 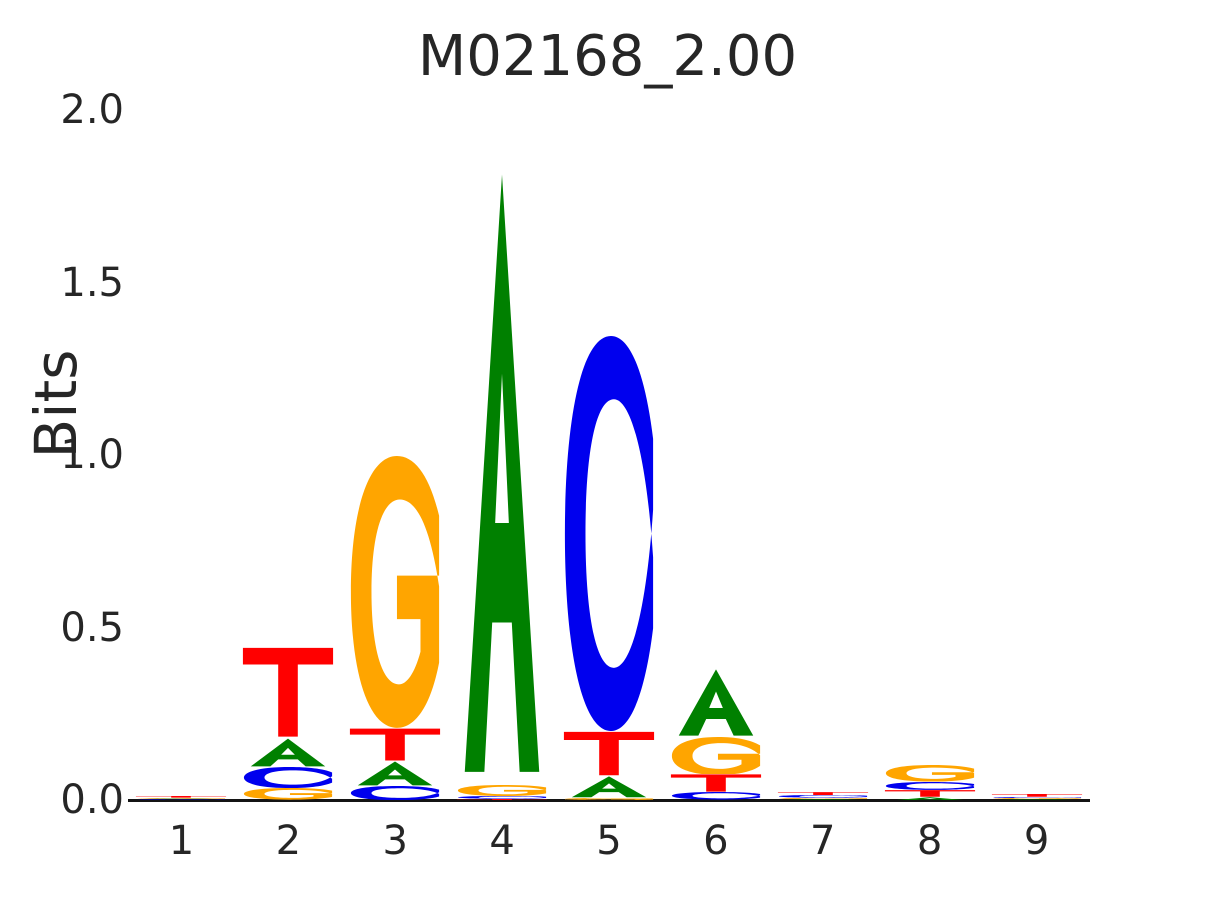 I want to click on y-axis-tick-labels: 0.0 0.5 1.0 1.5 2.0, so click(x=70, y=450).